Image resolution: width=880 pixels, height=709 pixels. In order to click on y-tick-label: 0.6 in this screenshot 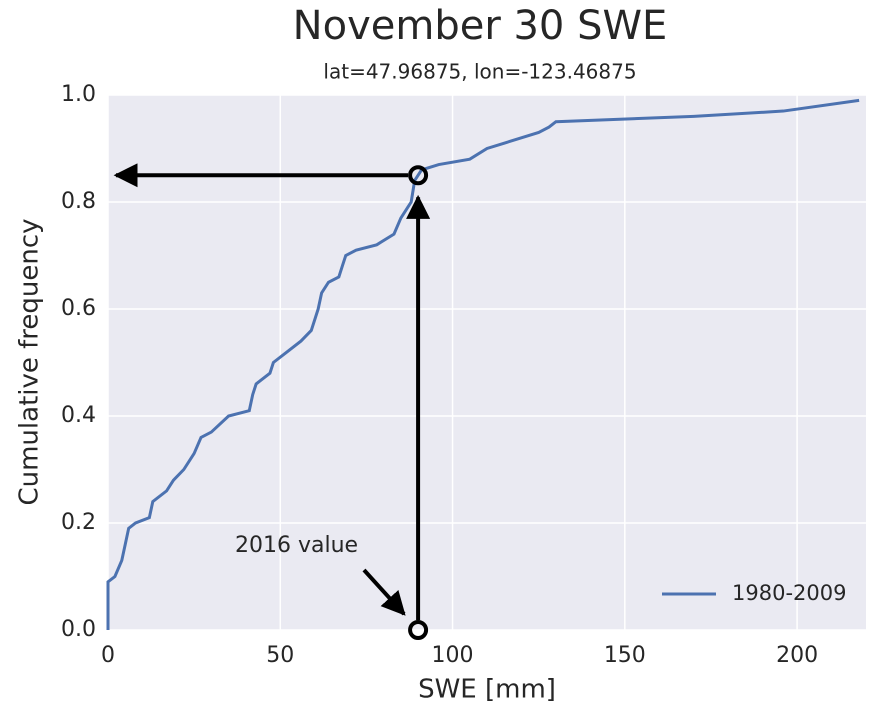, I will do `click(78, 308)`.